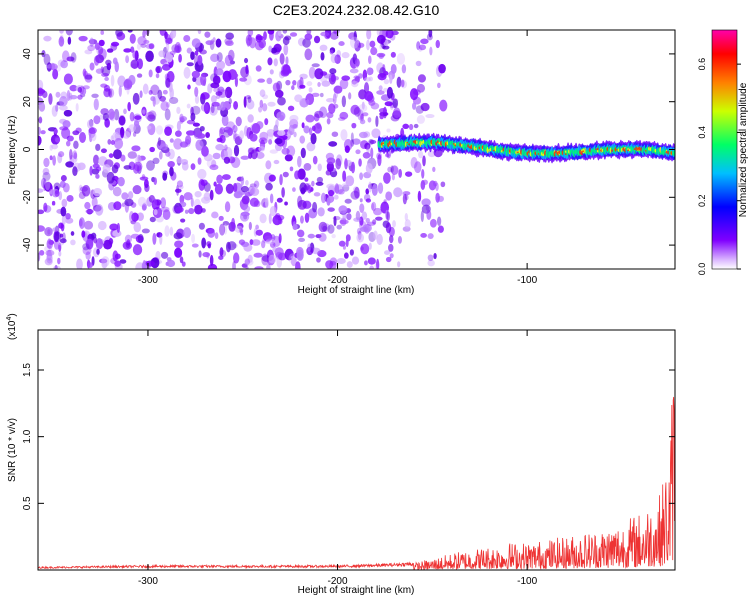 The height and width of the screenshot is (600, 750). Describe the element at coordinates (12, 450) in the screenshot. I see `snr-y-label: SNR (10 * v/v)` at that location.